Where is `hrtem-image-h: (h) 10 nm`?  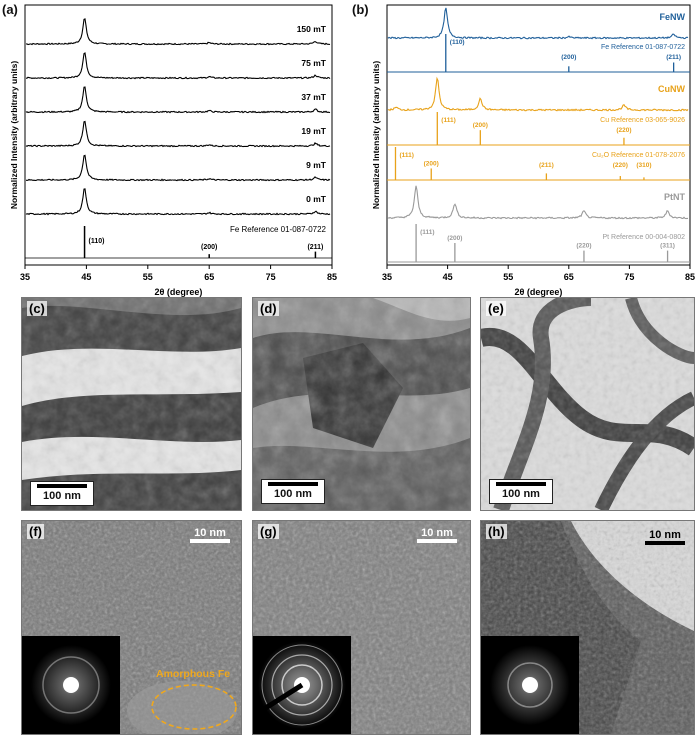 hrtem-image-h: (h) 10 nm is located at coordinates (587, 627).